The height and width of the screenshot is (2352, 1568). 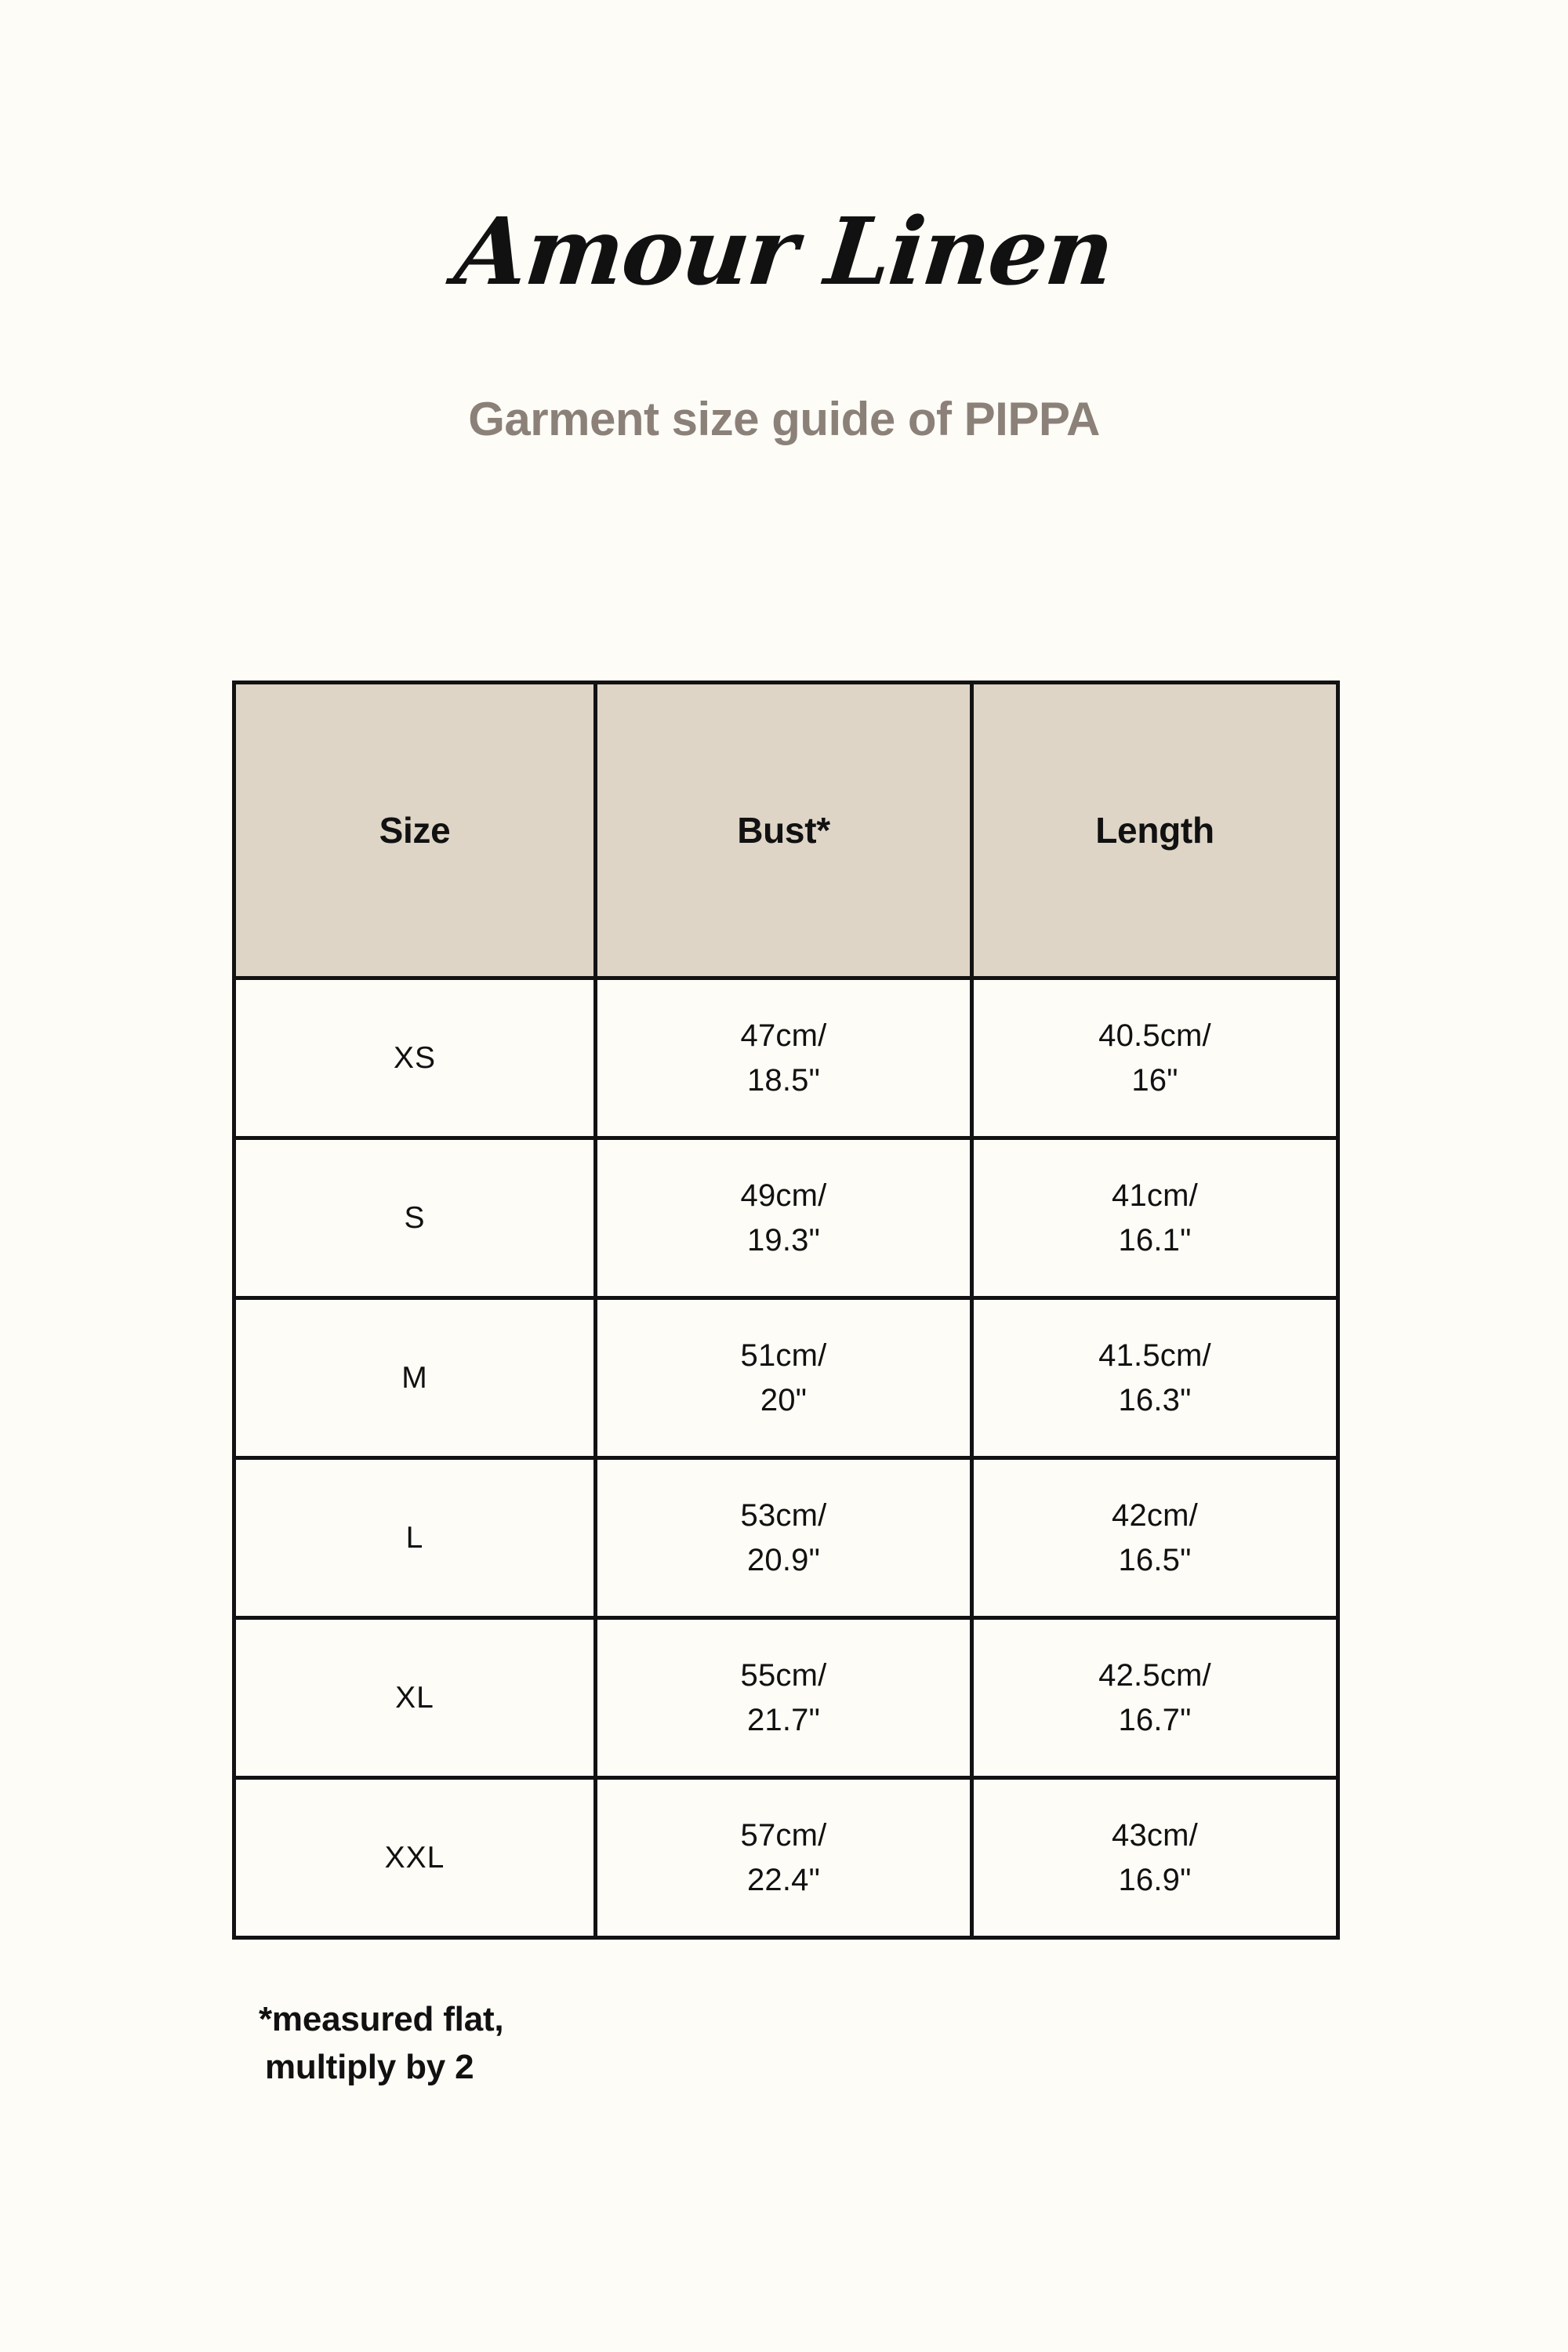 What do you see at coordinates (1155, 1698) in the screenshot?
I see `cell-length: 42.5cm/ 16.7"` at bounding box center [1155, 1698].